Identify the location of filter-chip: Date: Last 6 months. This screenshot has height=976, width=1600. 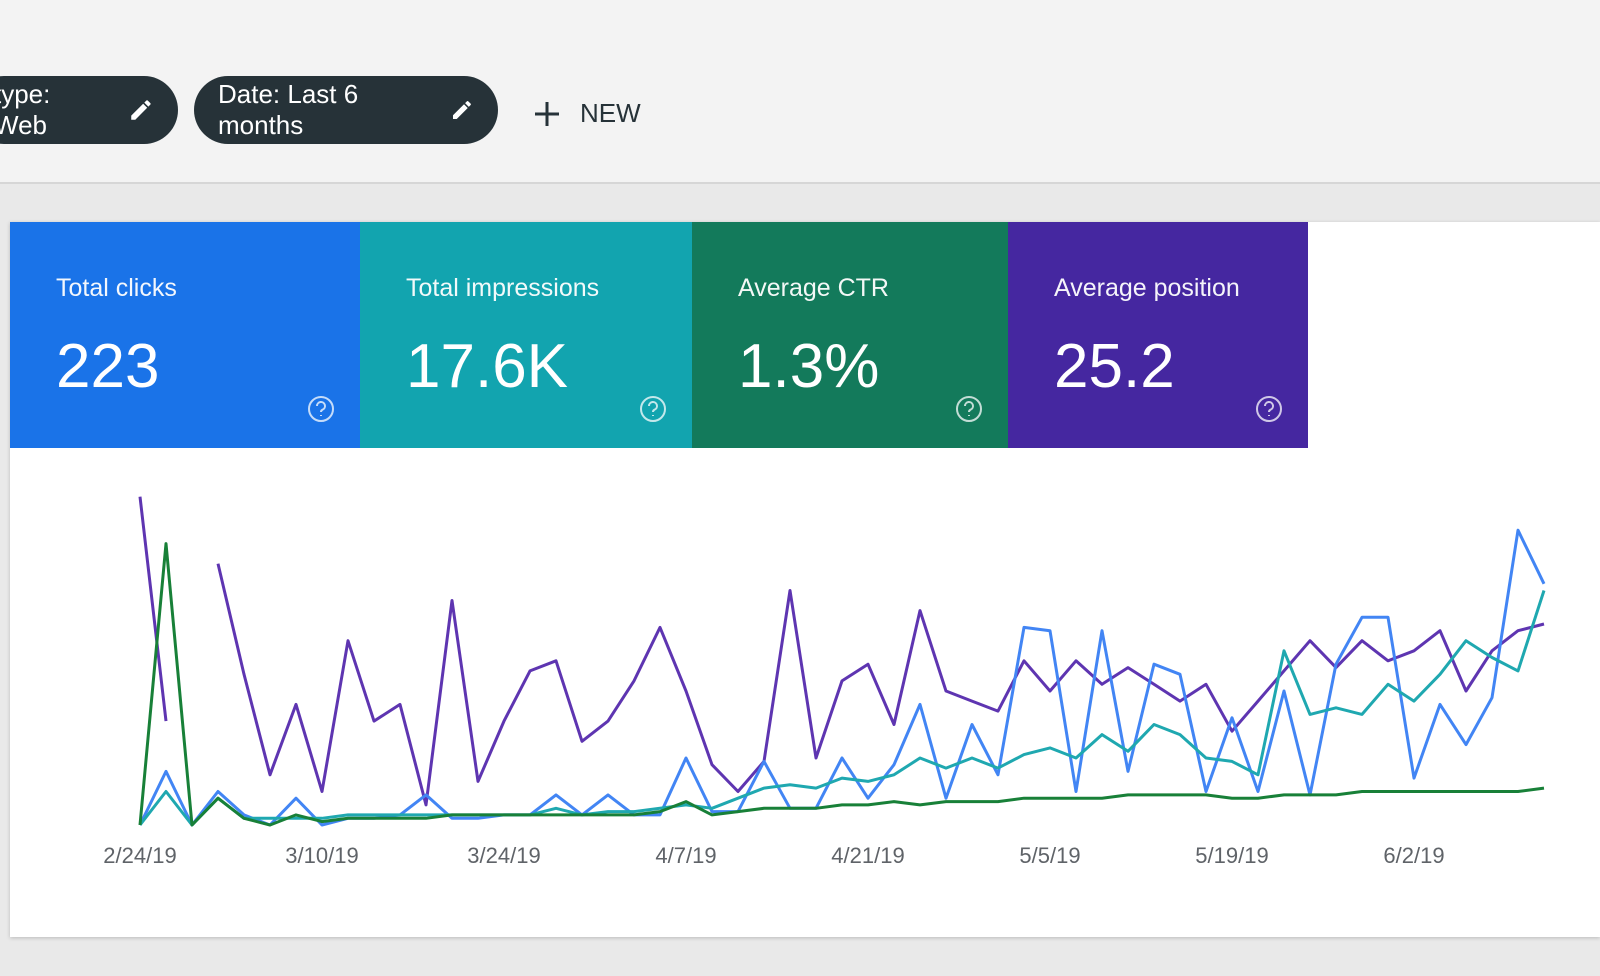
(346, 110).